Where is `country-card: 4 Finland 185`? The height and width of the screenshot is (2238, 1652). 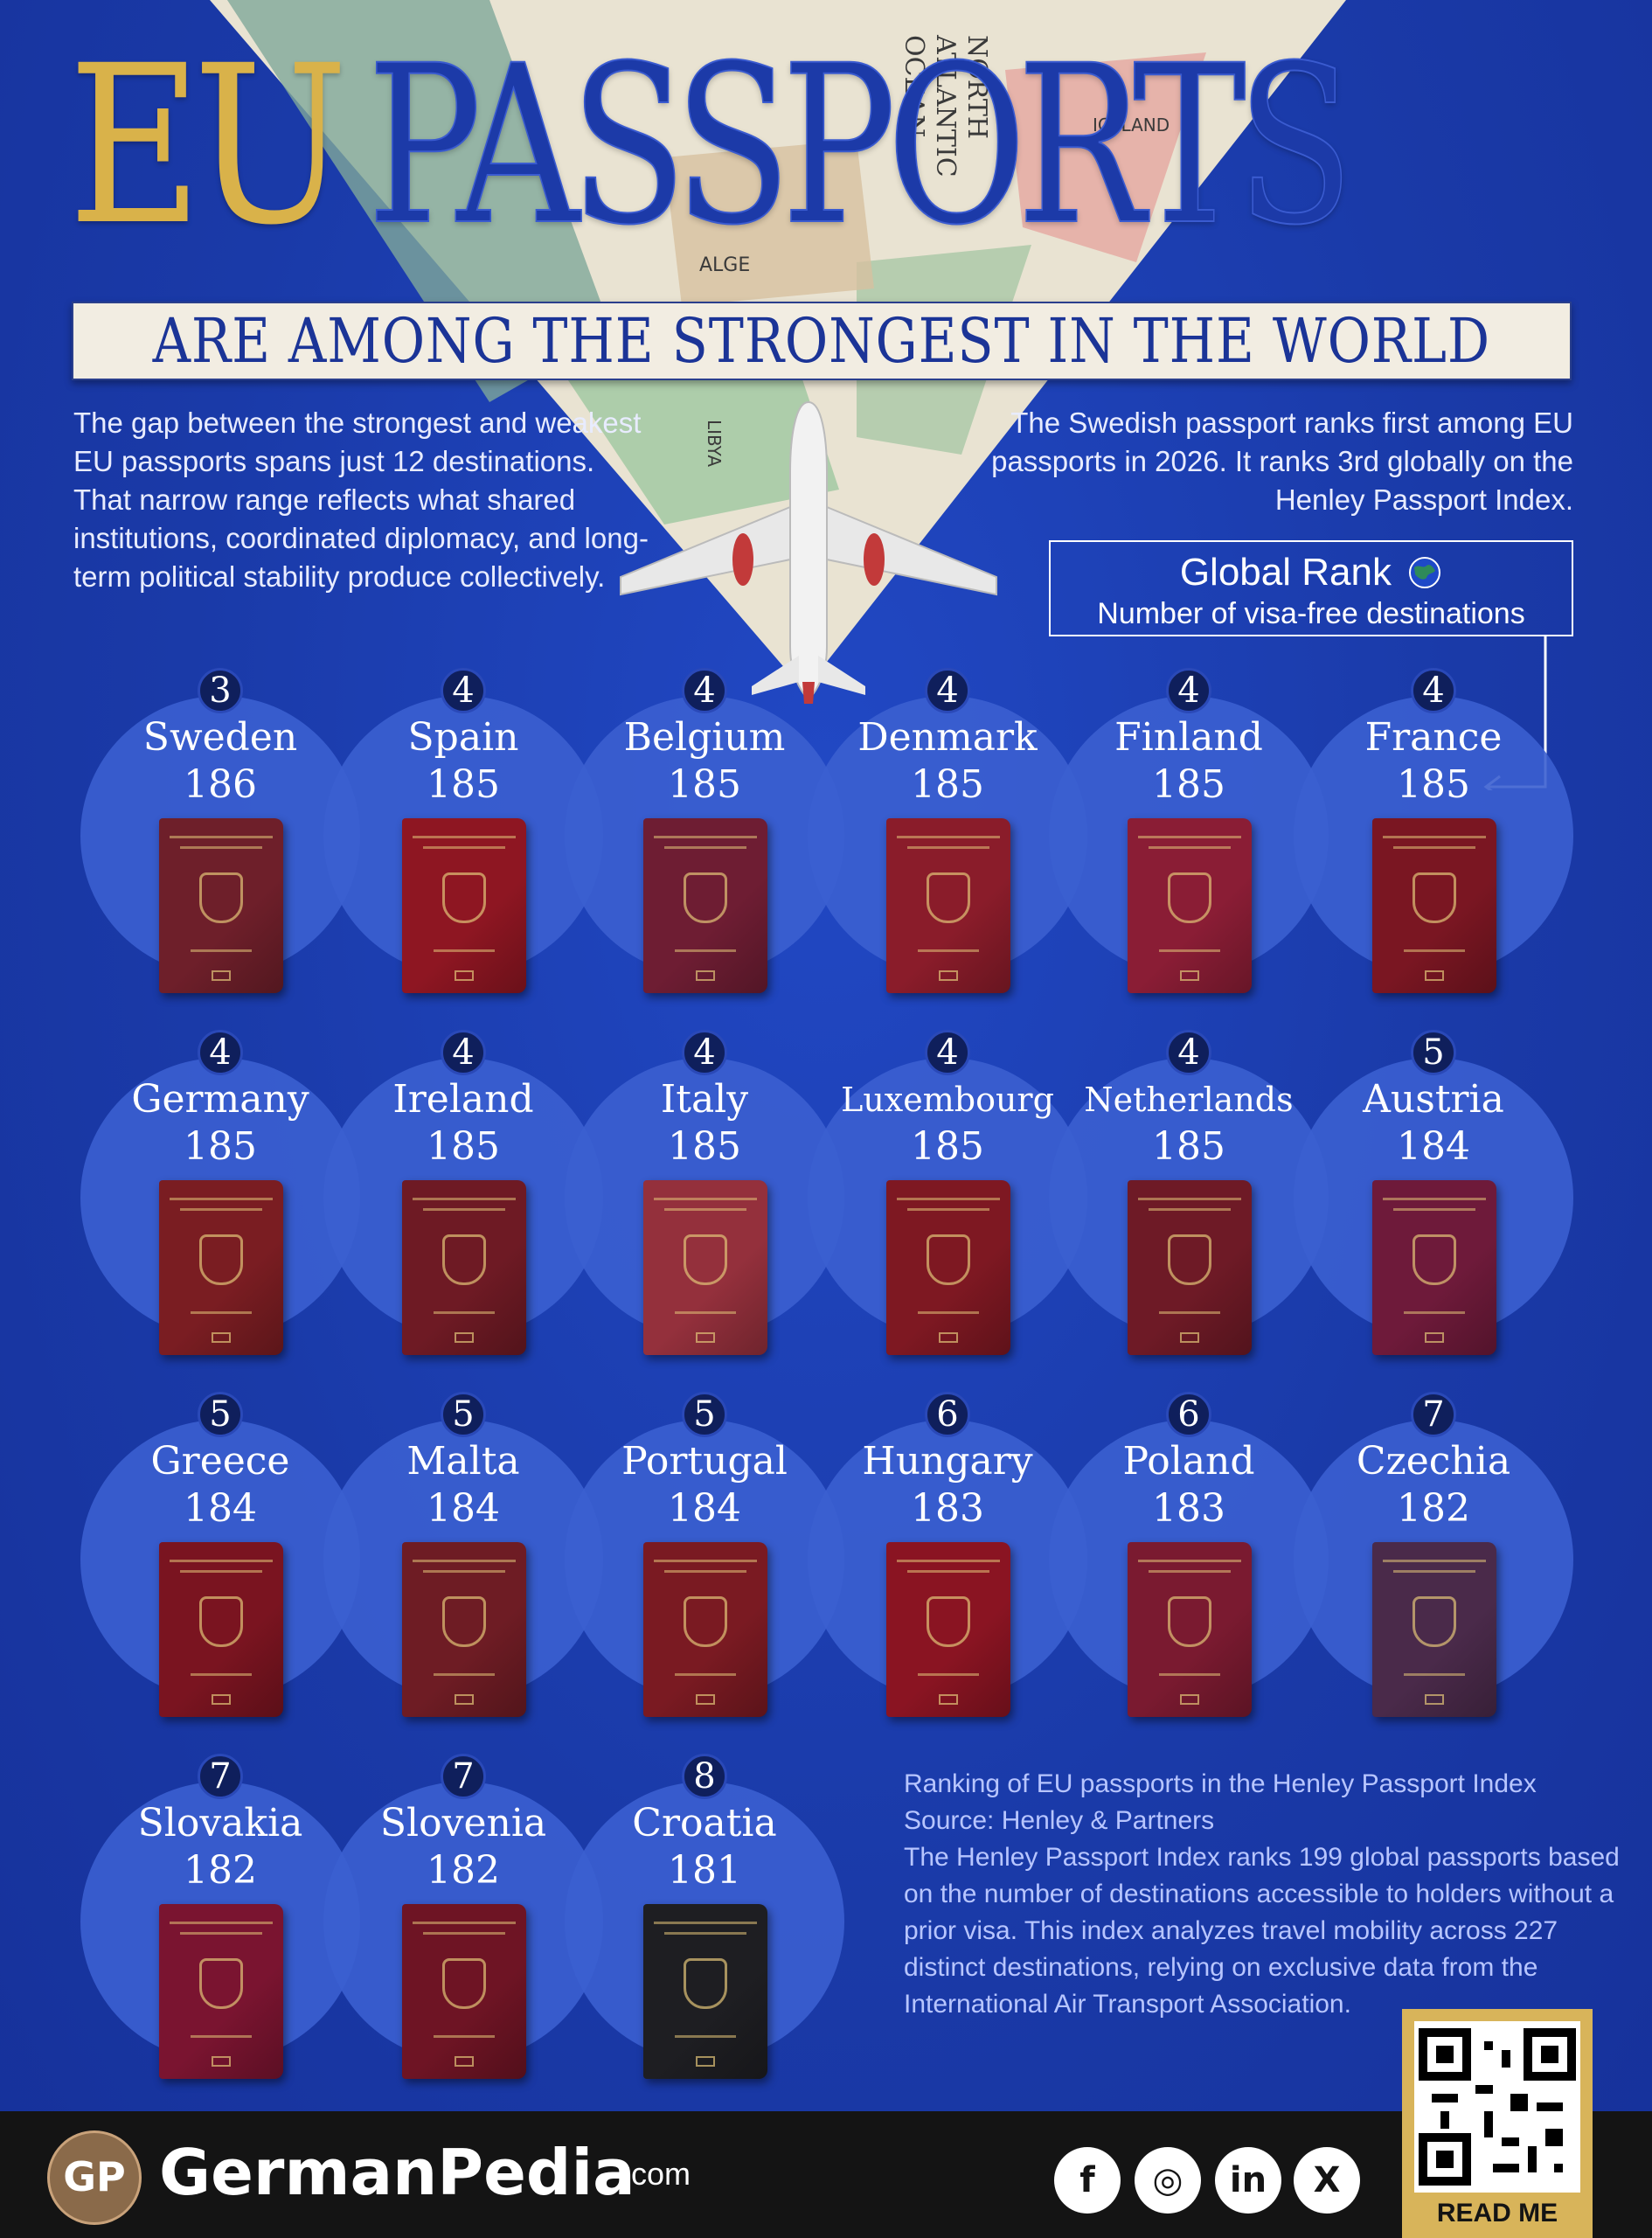
country-card: 4 Finland 185 is located at coordinates (1189, 830).